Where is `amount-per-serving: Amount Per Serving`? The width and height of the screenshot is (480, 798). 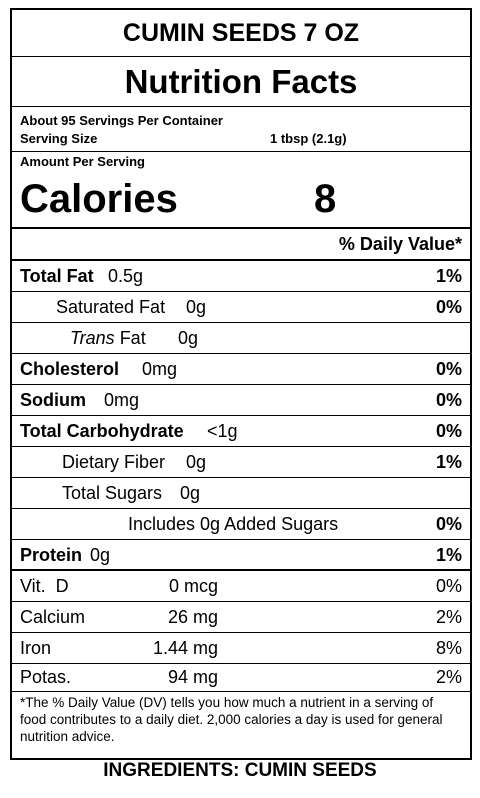
amount-per-serving: Amount Per Serving is located at coordinates (82, 161).